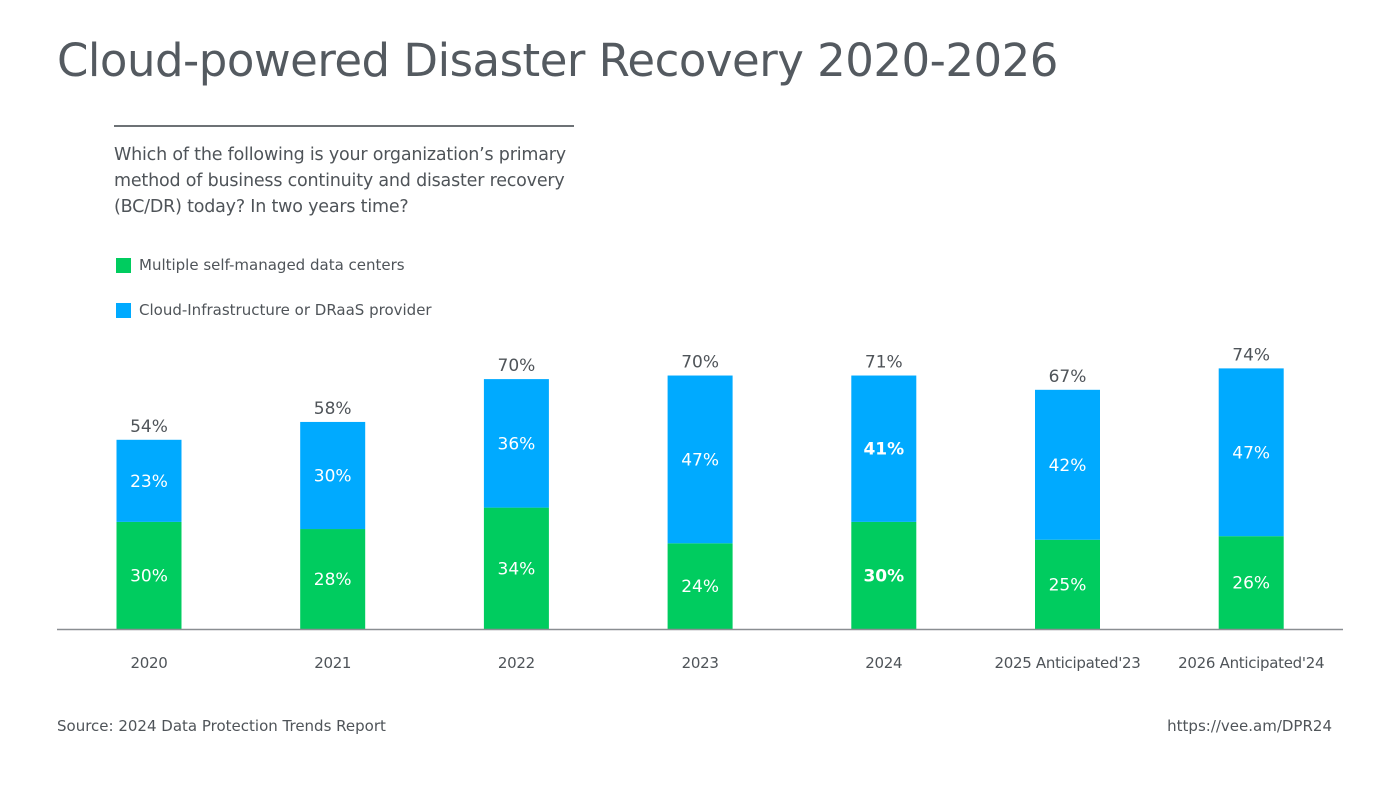  Describe the element at coordinates (1249, 726) in the screenshot. I see `source-link: https://vee.am/DPR24` at that location.